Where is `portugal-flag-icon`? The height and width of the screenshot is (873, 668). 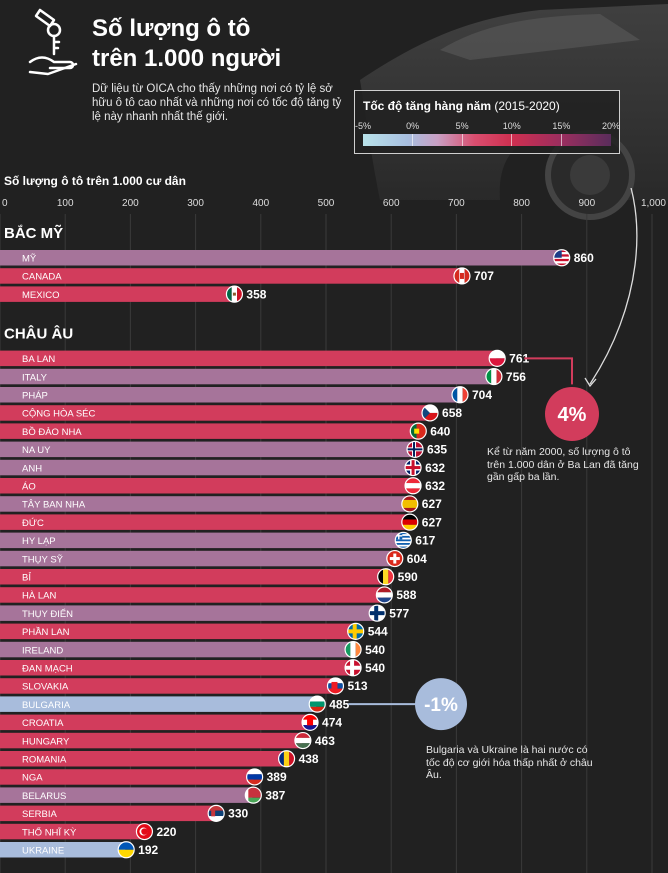
portugal-flag-icon is located at coordinates (418, 431).